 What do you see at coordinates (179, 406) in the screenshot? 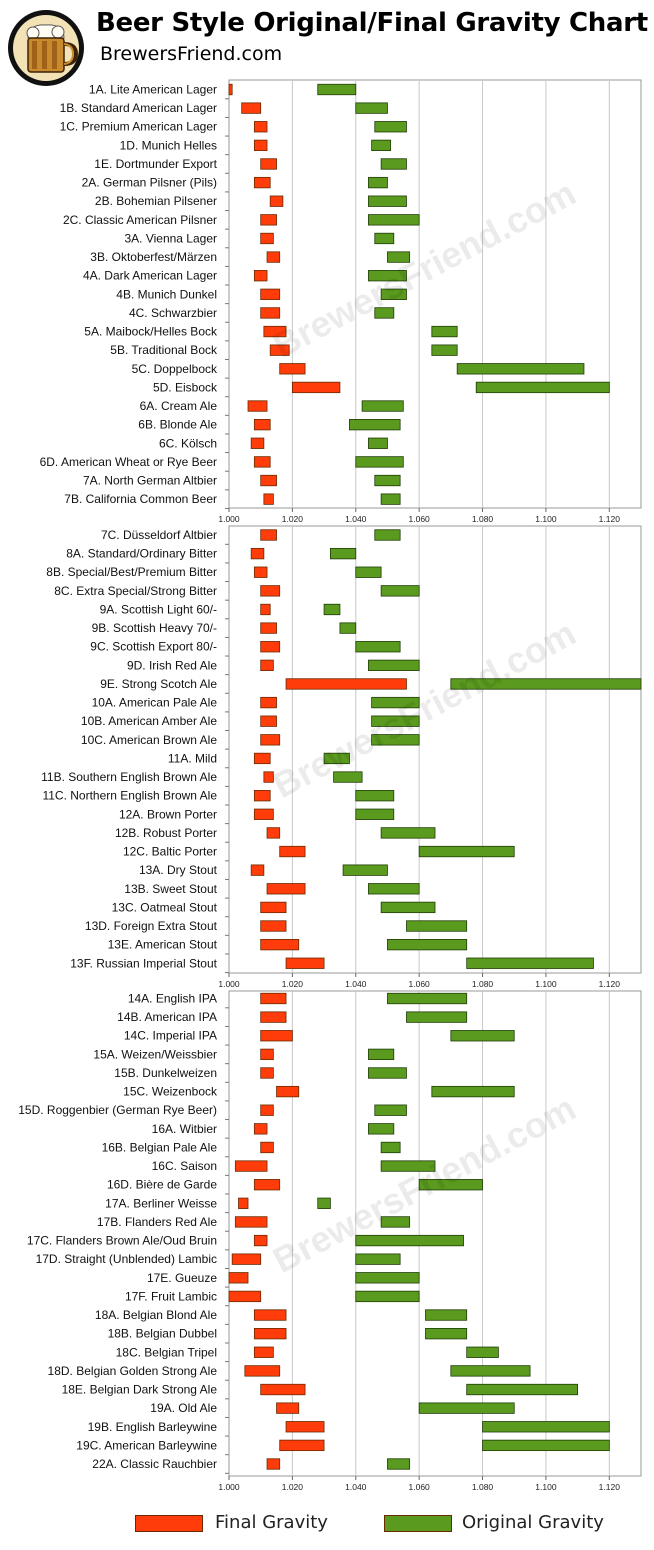
I see `style-label: 6A. Cream Ale` at bounding box center [179, 406].